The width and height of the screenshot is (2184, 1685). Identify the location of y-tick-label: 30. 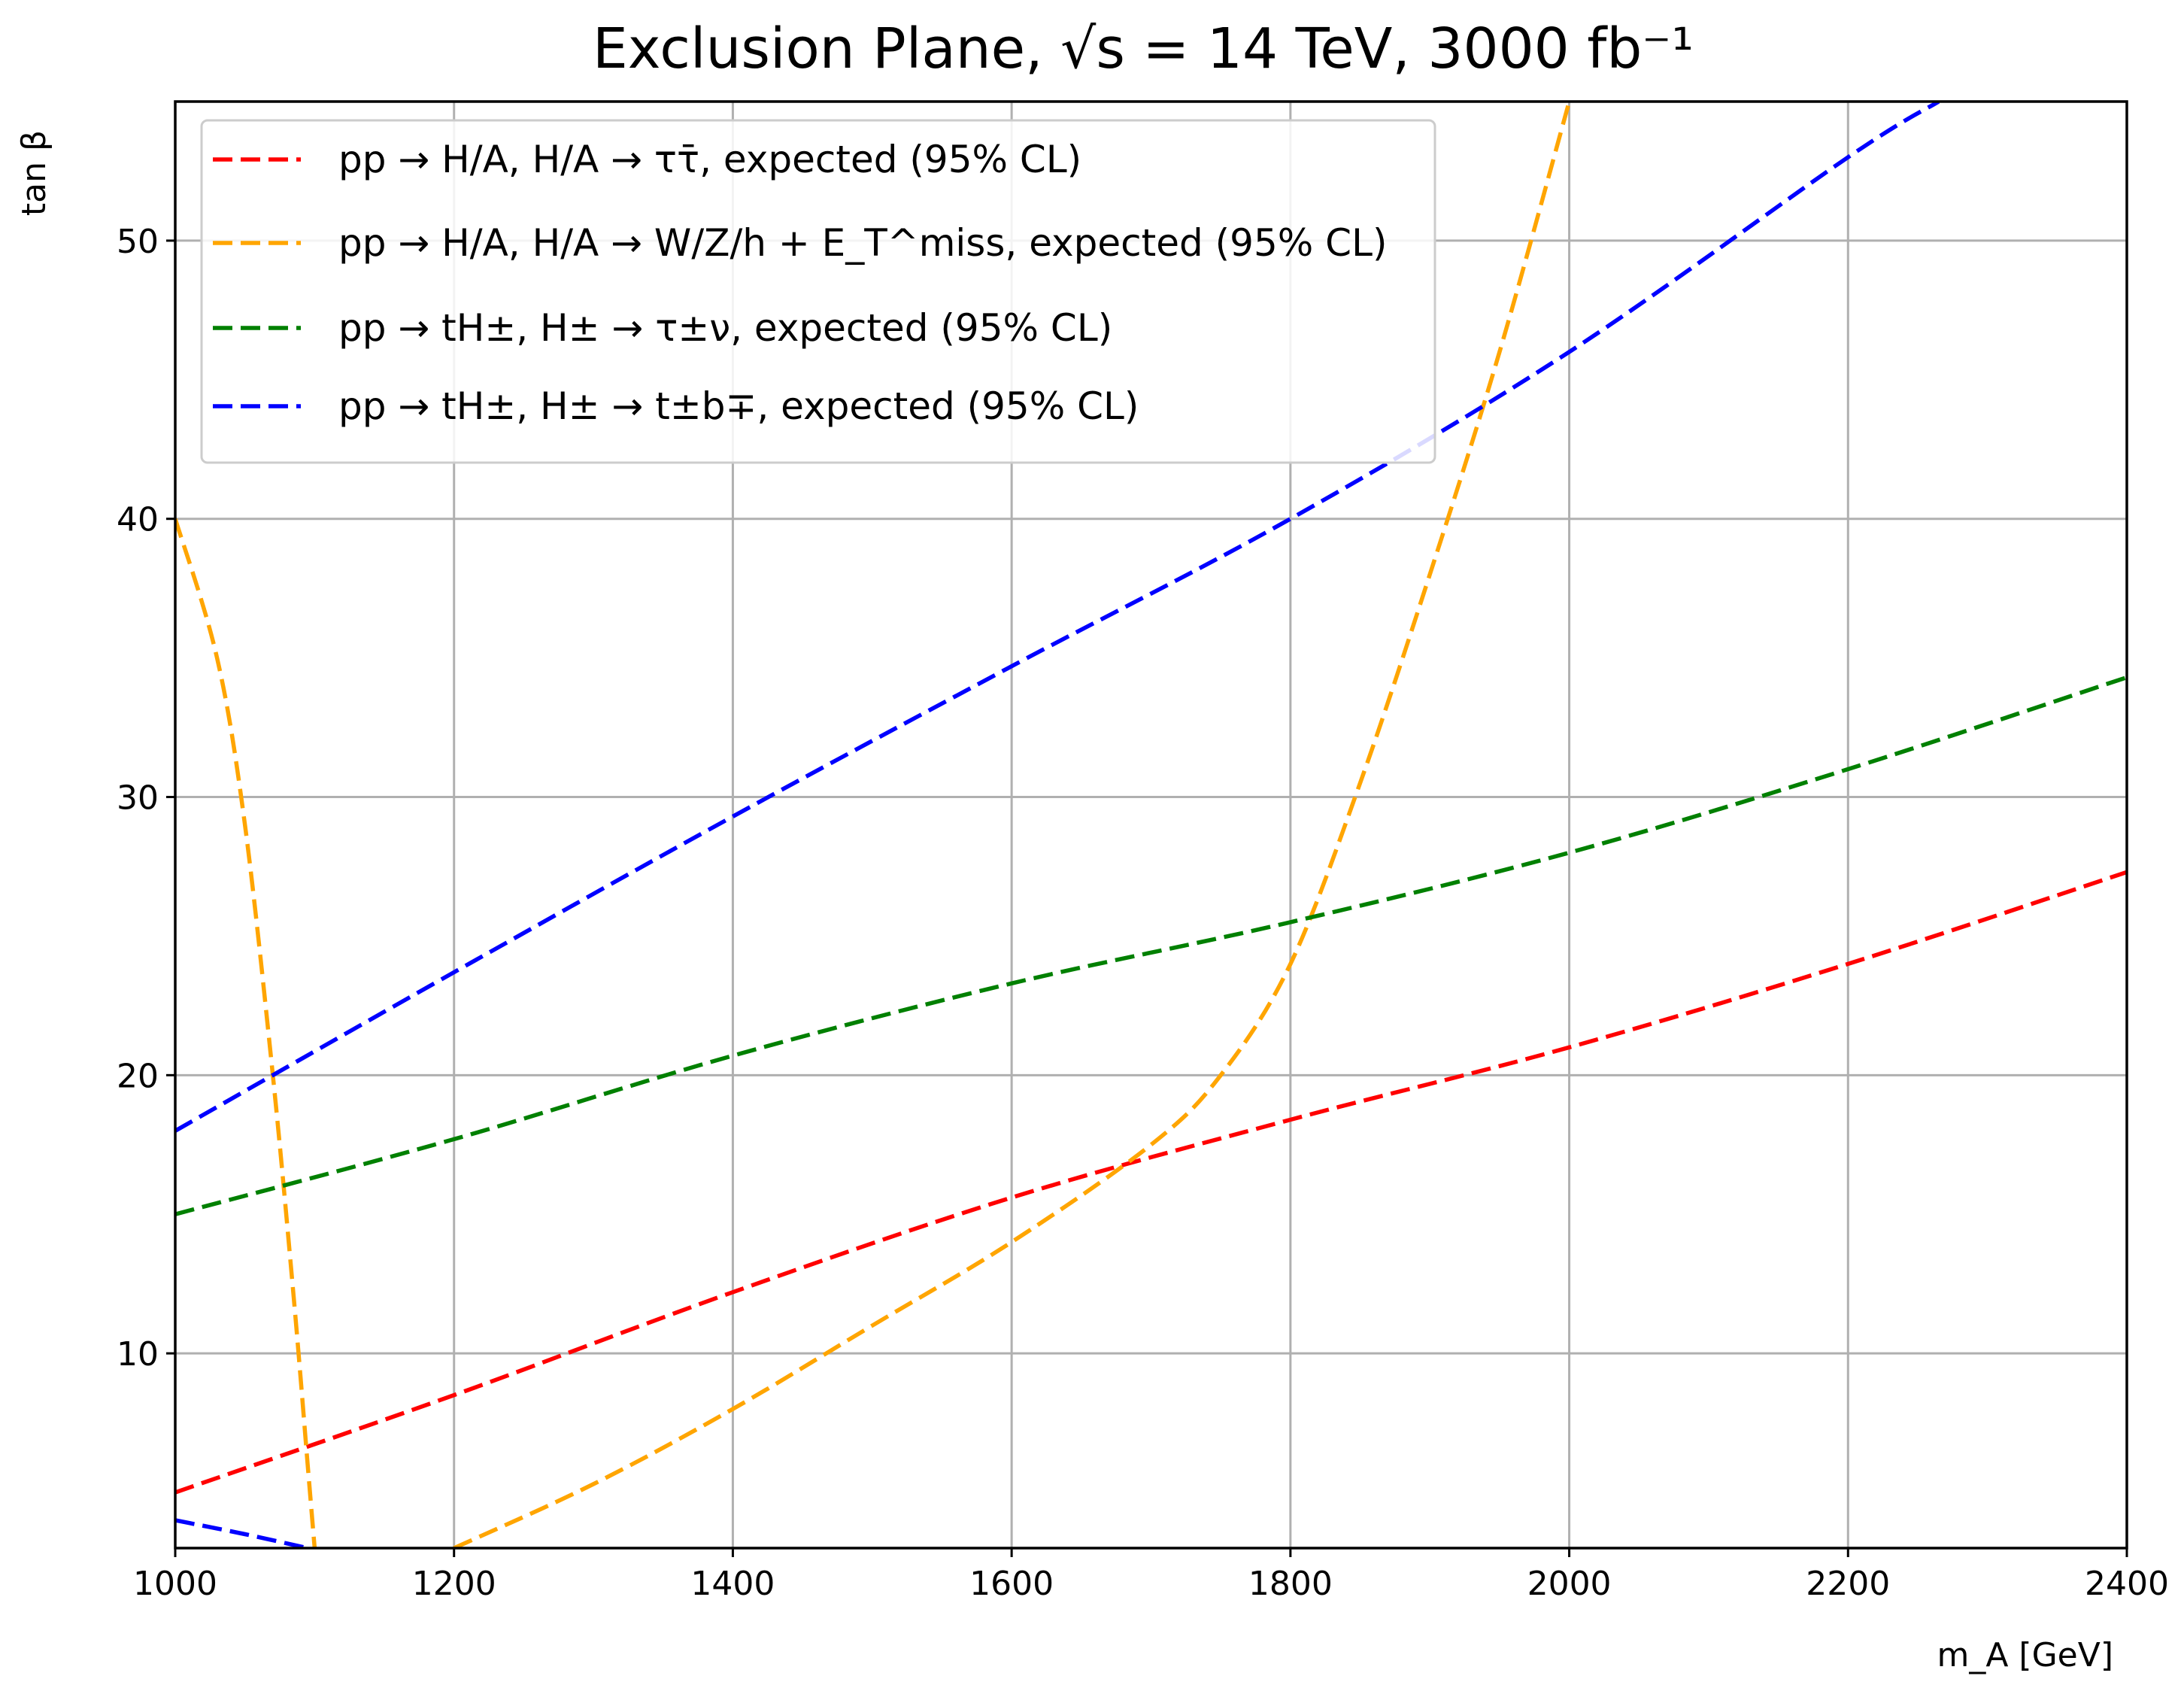
(138, 798).